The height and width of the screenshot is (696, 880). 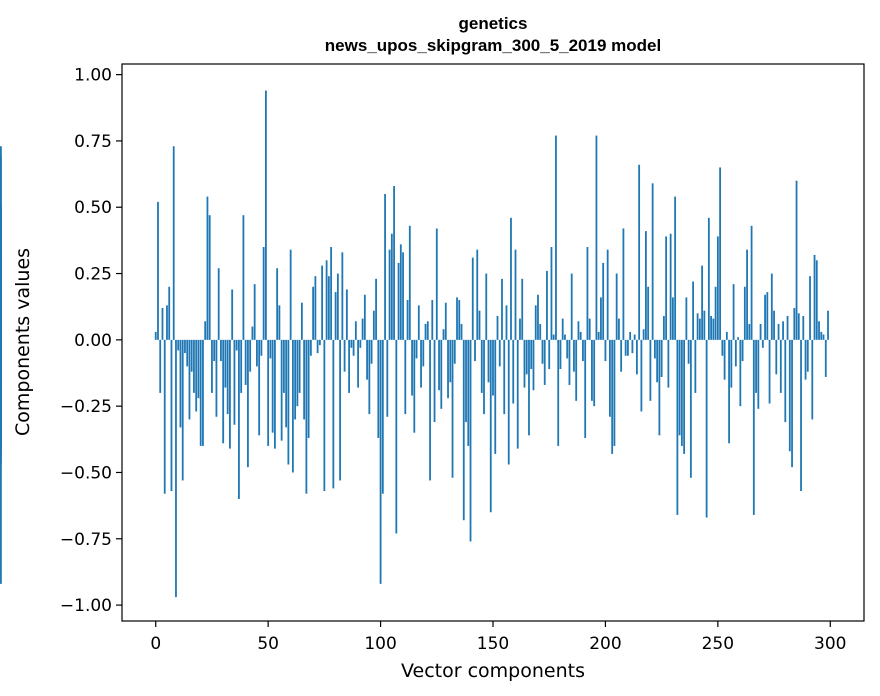 I want to click on x-tick-label: 250, so click(x=718, y=644).